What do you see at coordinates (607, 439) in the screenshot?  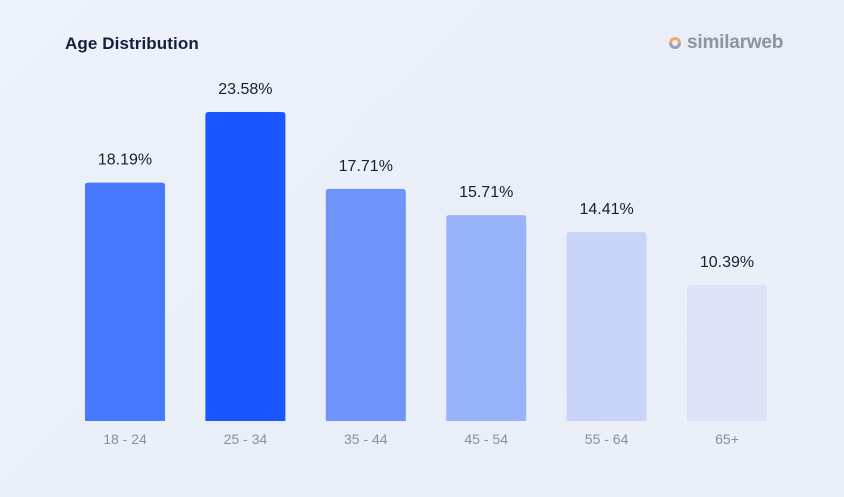 I see `x-tick-label: 55 - 64` at bounding box center [607, 439].